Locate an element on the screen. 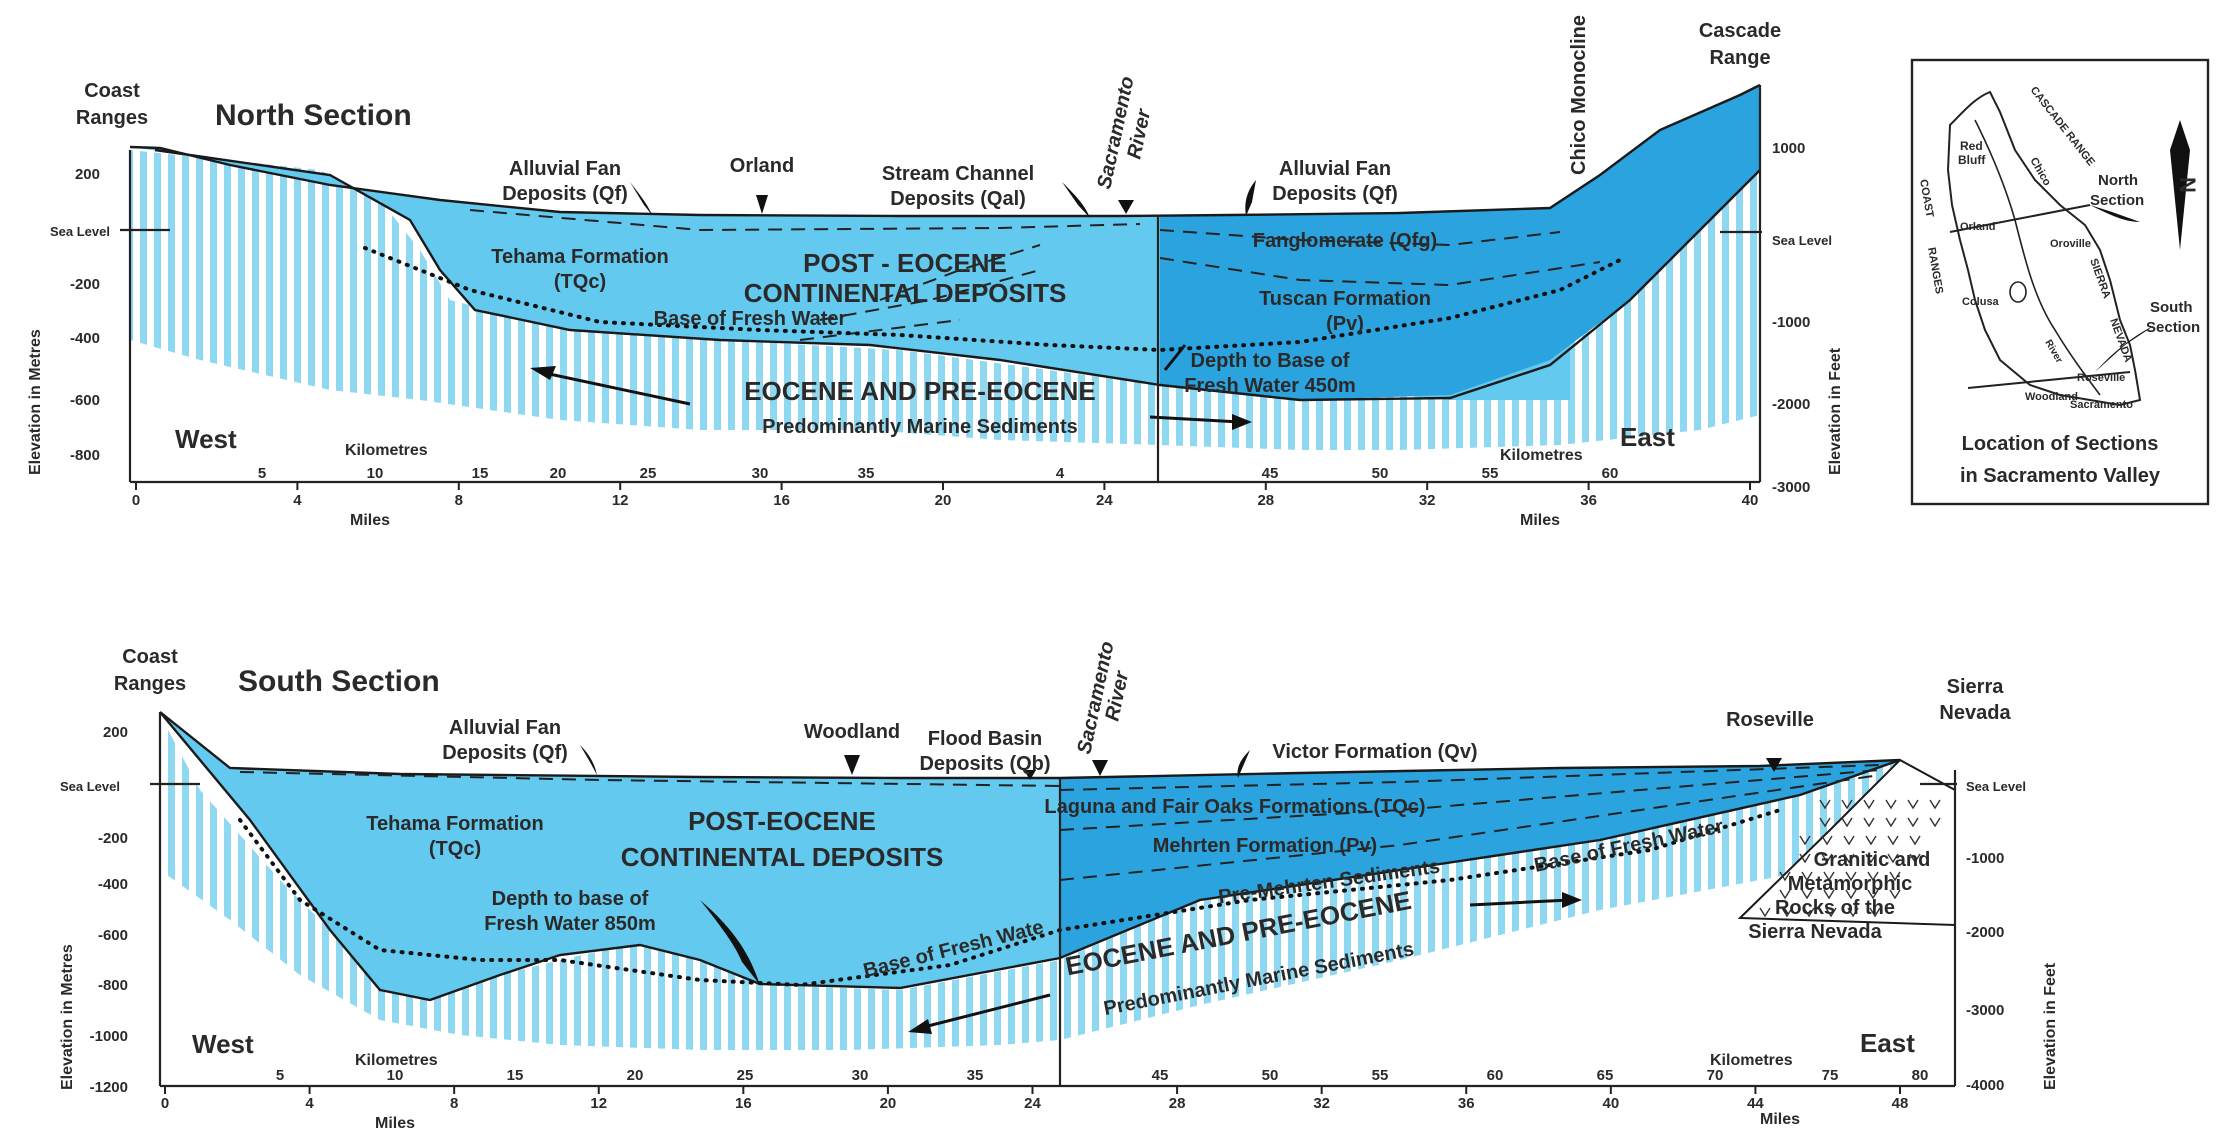  south-miles-tick-label: 28 is located at coordinates (1177, 1103).